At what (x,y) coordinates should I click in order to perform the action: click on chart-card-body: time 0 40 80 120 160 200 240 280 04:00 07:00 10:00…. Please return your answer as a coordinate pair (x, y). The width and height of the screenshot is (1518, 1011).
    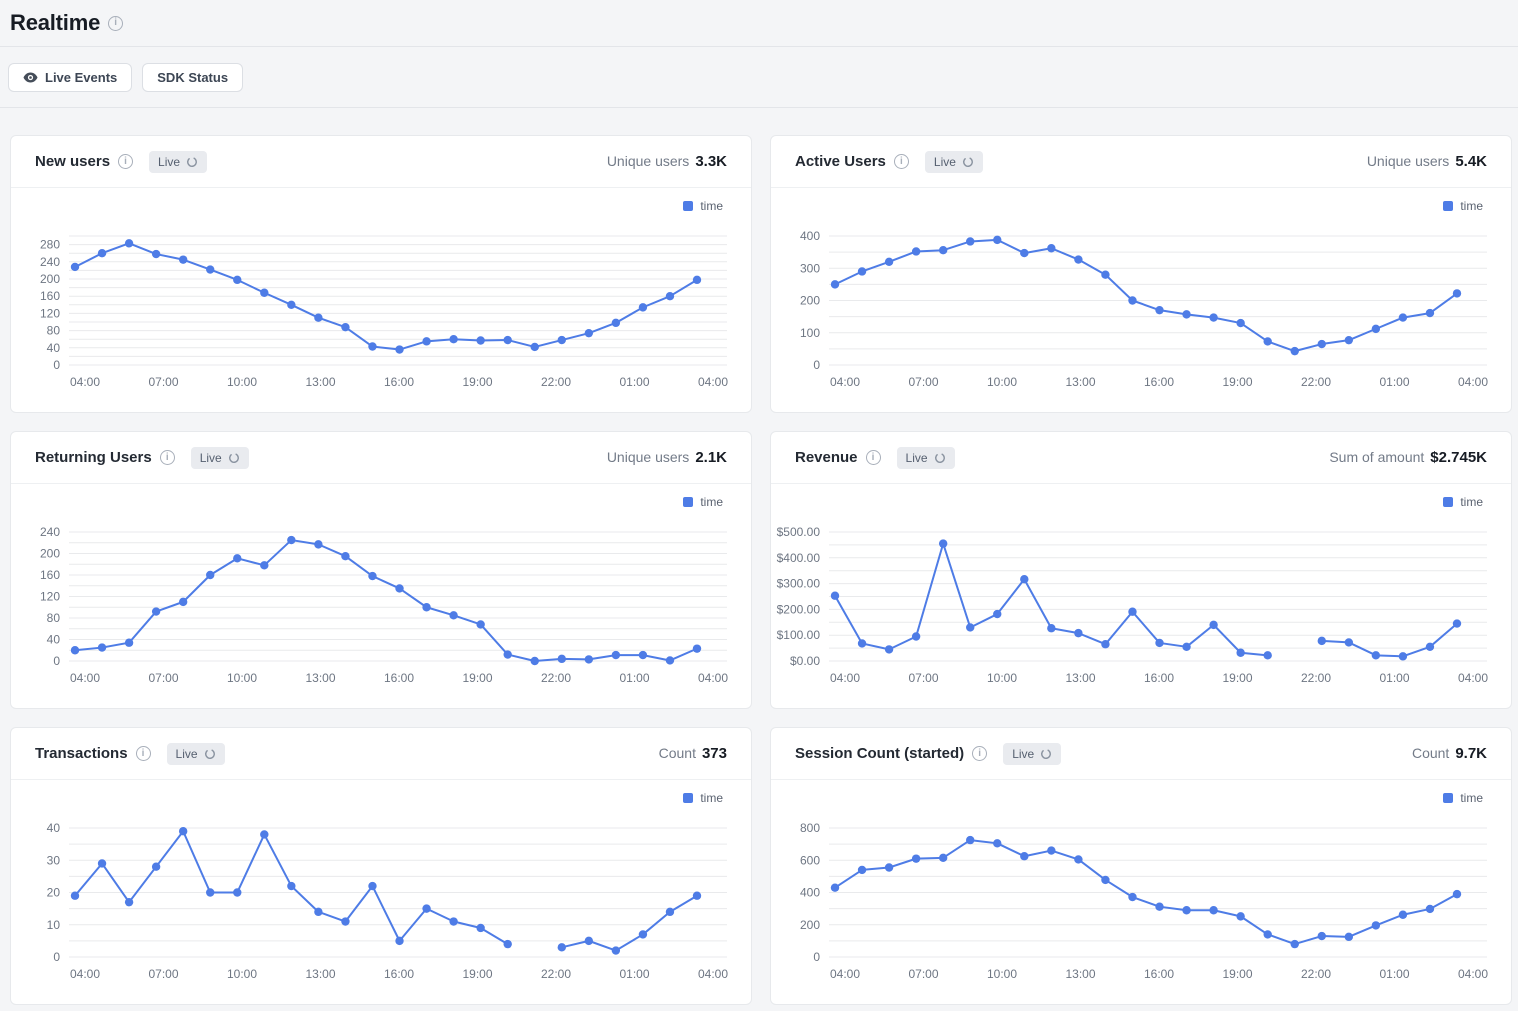
    Looking at the image, I should click on (381, 300).